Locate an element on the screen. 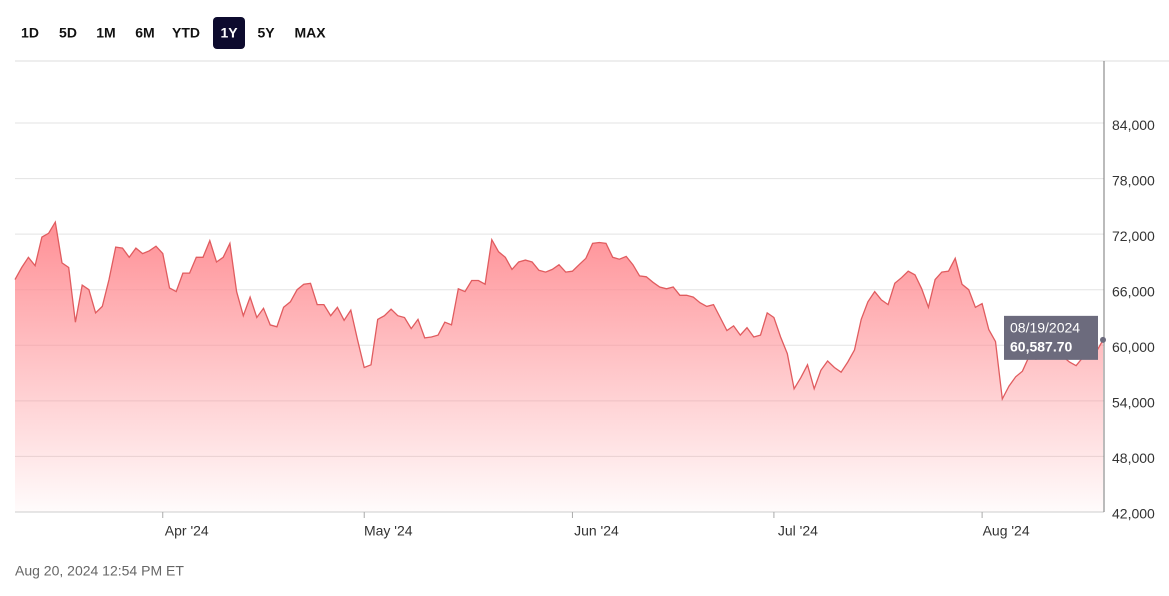 The image size is (1169, 596). timestamp: Aug 20, 2024 12:54 PM ET is located at coordinates (99, 571).